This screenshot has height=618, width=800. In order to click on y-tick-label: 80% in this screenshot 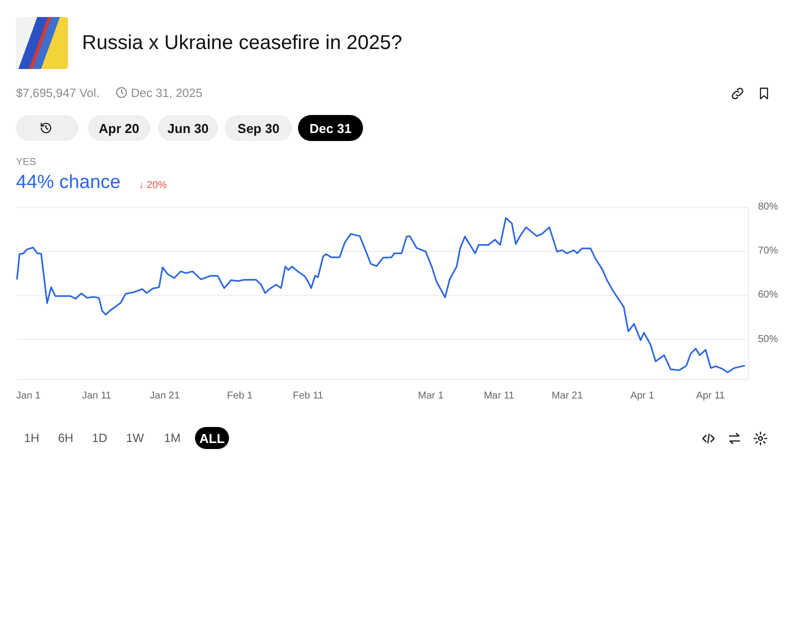, I will do `click(768, 207)`.